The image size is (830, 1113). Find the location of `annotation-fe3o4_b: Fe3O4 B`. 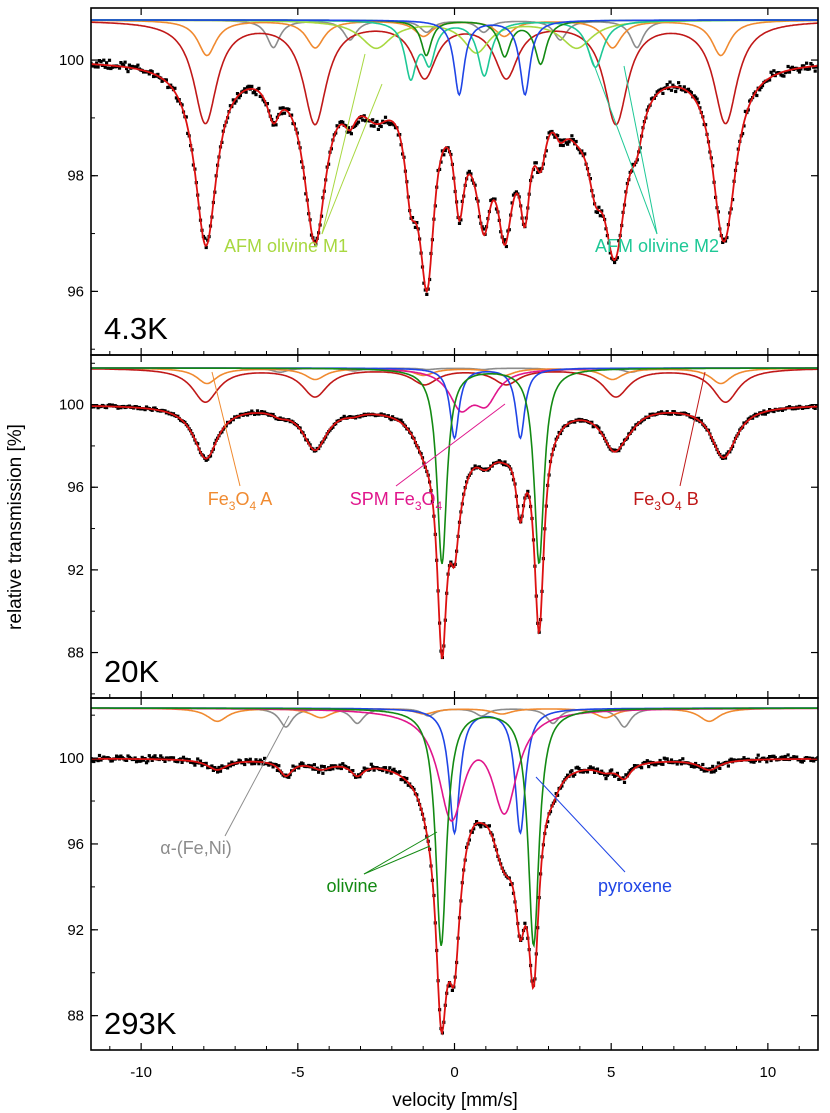

annotation-fe3o4_b: Fe3O4 B is located at coordinates (665, 501).